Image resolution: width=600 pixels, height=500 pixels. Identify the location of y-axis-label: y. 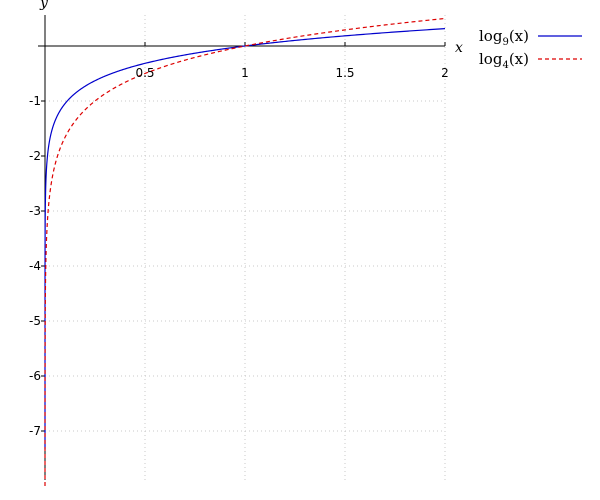
(44, 5).